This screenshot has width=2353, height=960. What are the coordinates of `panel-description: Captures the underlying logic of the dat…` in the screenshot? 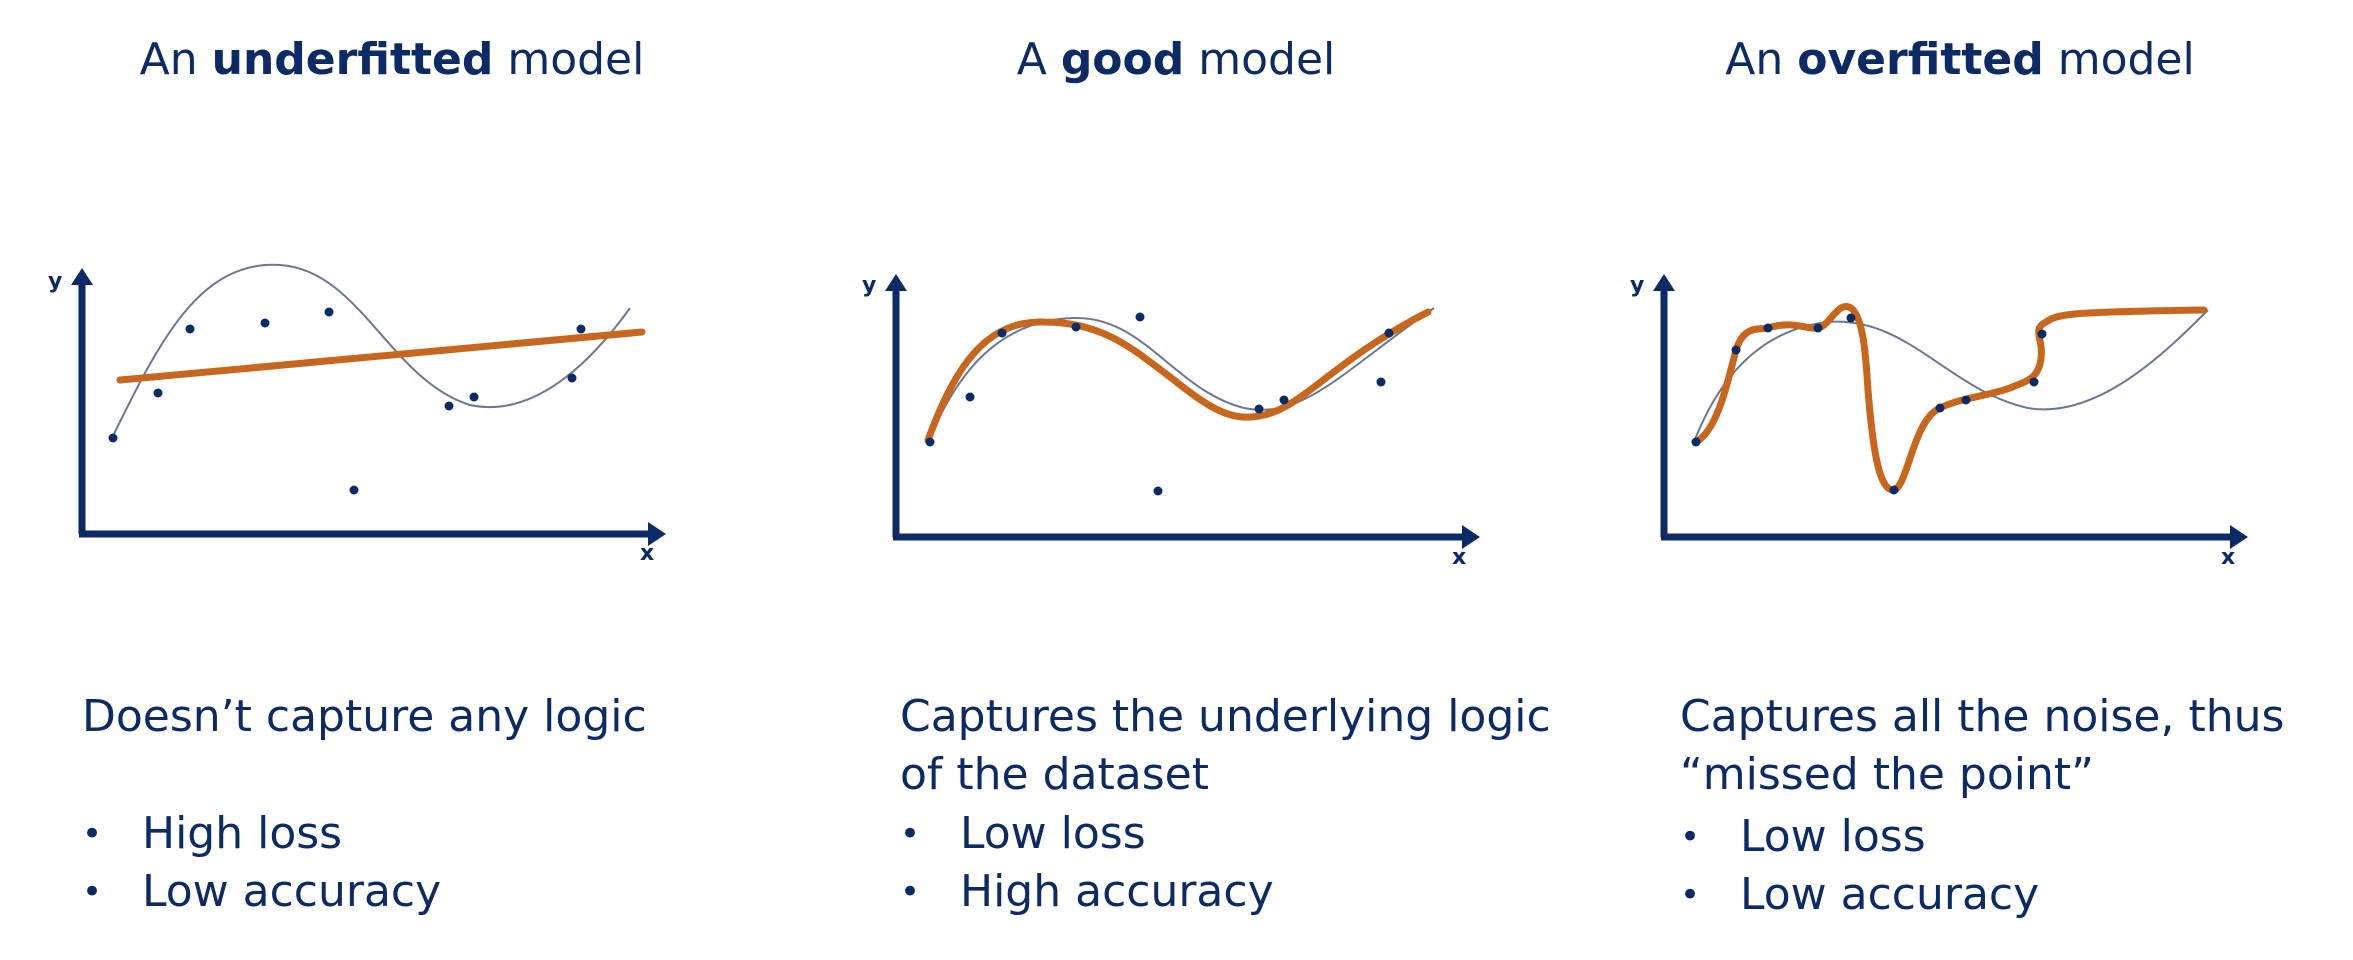 It's located at (1225, 745).